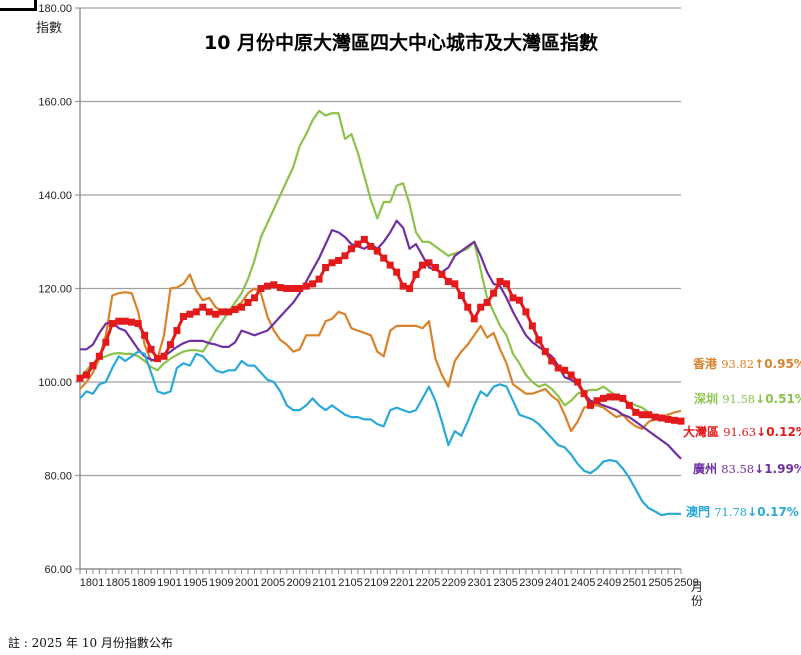 The height and width of the screenshot is (655, 801). What do you see at coordinates (783, 399) in the screenshot?
I see `label-change: 0.51%` at bounding box center [783, 399].